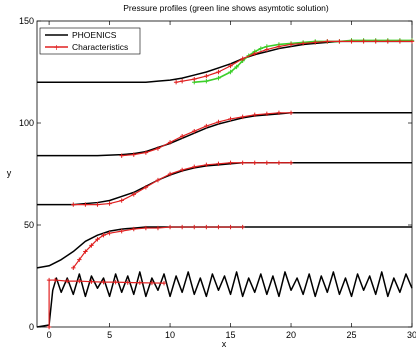 Image resolution: width=416 pixels, height=349 pixels. Describe the element at coordinates (109, 335) in the screenshot. I see `x-tick-label-1: 5` at that location.